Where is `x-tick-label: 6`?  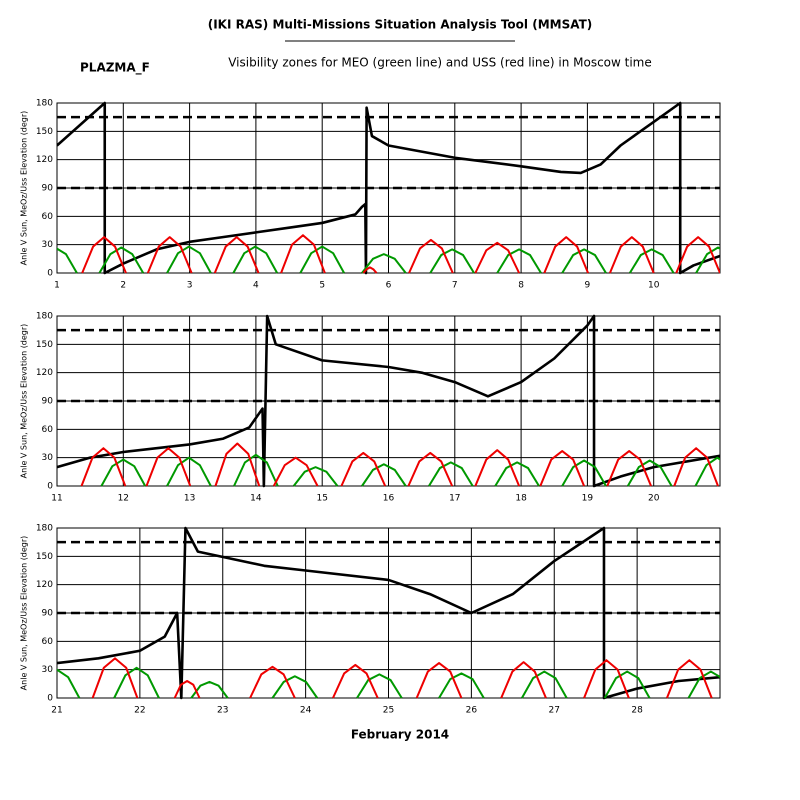 x-tick-label: 6 is located at coordinates (389, 286).